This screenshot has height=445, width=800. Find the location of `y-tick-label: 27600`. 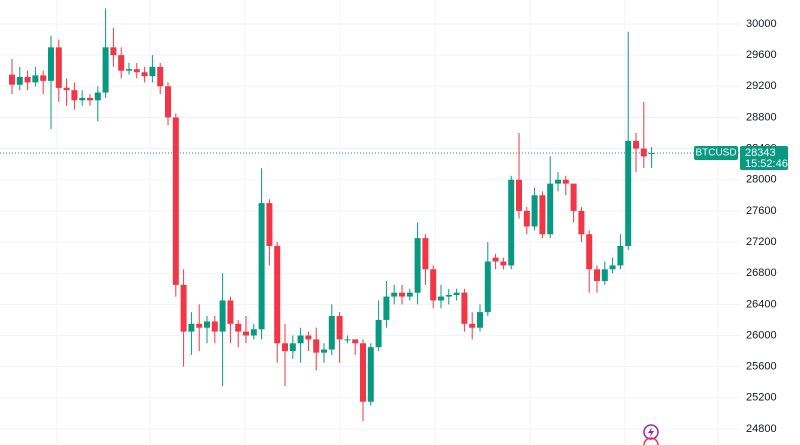

y-tick-label: 27600 is located at coordinates (761, 211).